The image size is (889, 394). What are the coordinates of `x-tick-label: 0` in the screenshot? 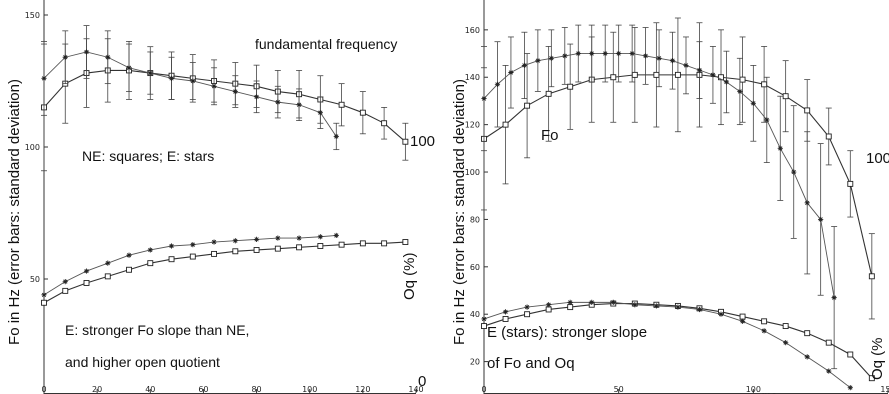 It's located at (483, 389).